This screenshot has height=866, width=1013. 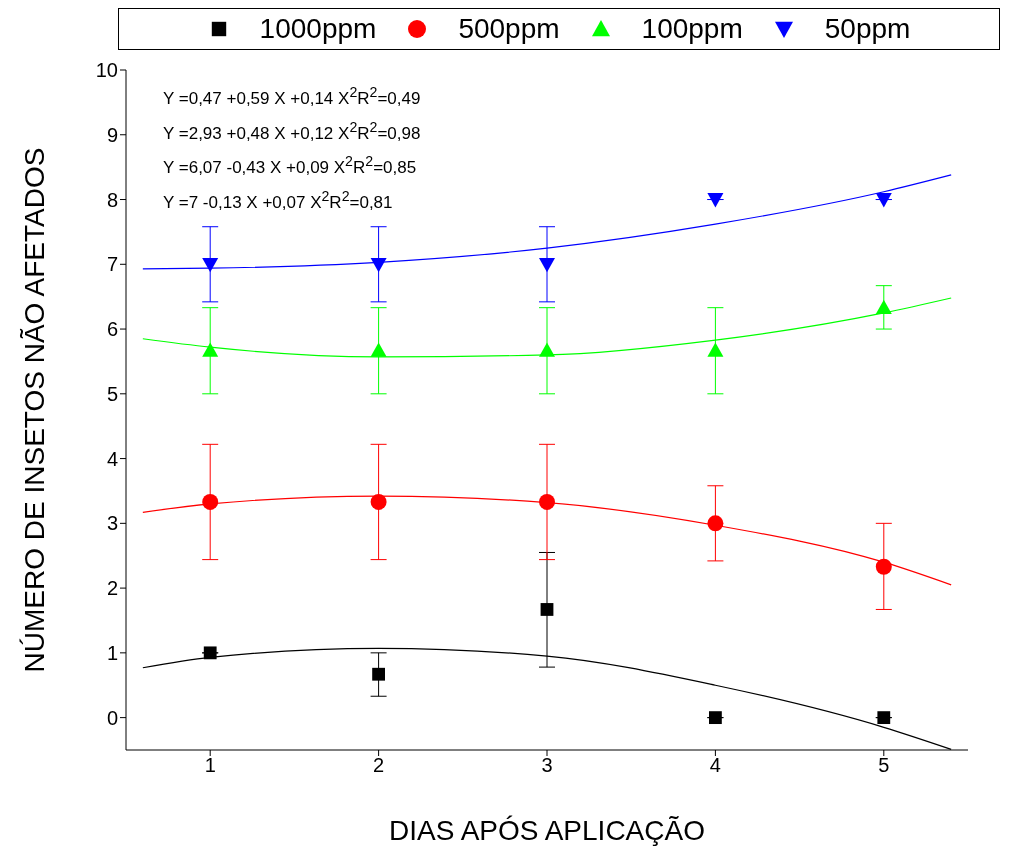 What do you see at coordinates (112, 652) in the screenshot?
I see `y-tick-label: 1` at bounding box center [112, 652].